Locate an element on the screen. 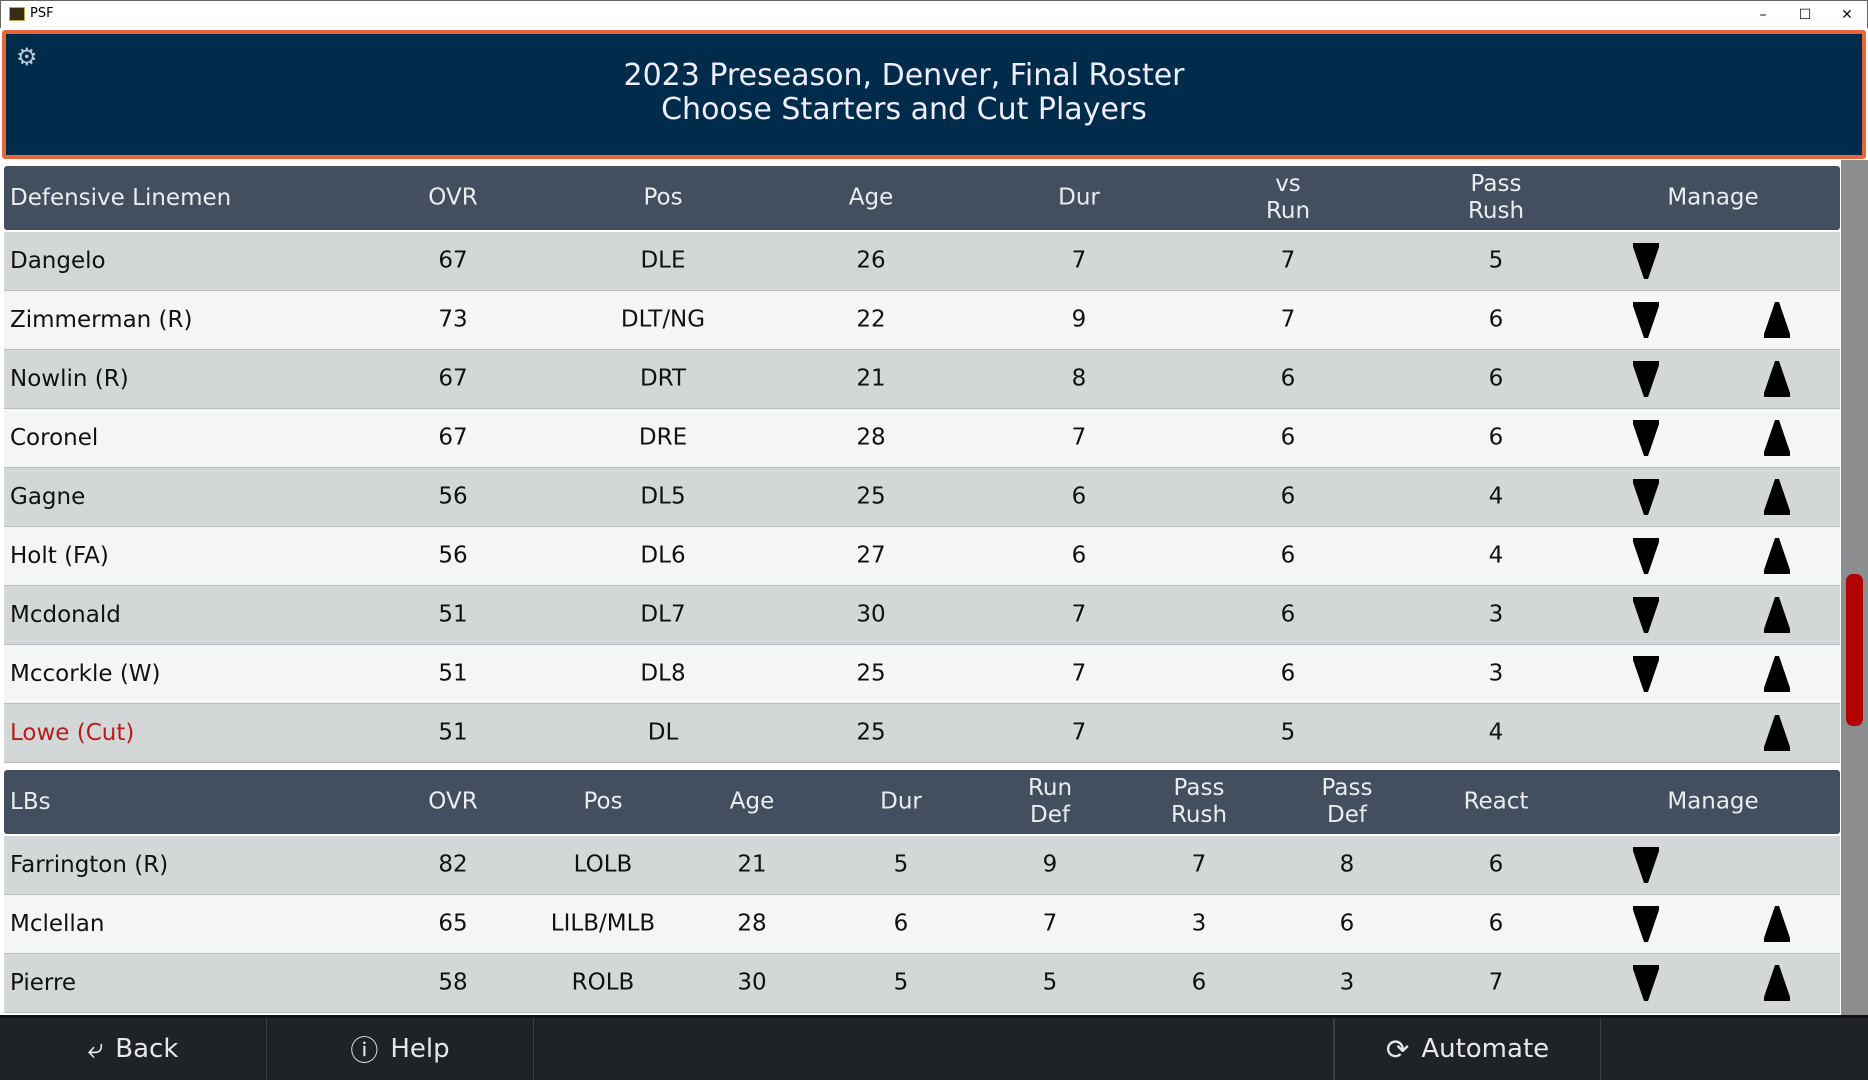 The image size is (1868, 1080). column-header: OVR is located at coordinates (453, 197).